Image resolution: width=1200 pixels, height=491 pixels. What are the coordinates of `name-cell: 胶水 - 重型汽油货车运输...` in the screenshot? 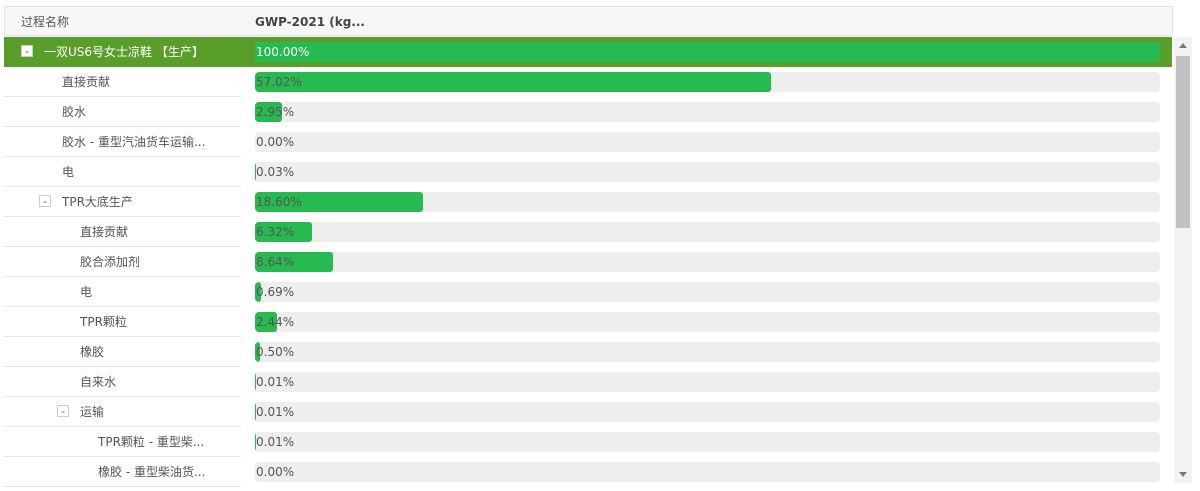 It's located at (122, 142).